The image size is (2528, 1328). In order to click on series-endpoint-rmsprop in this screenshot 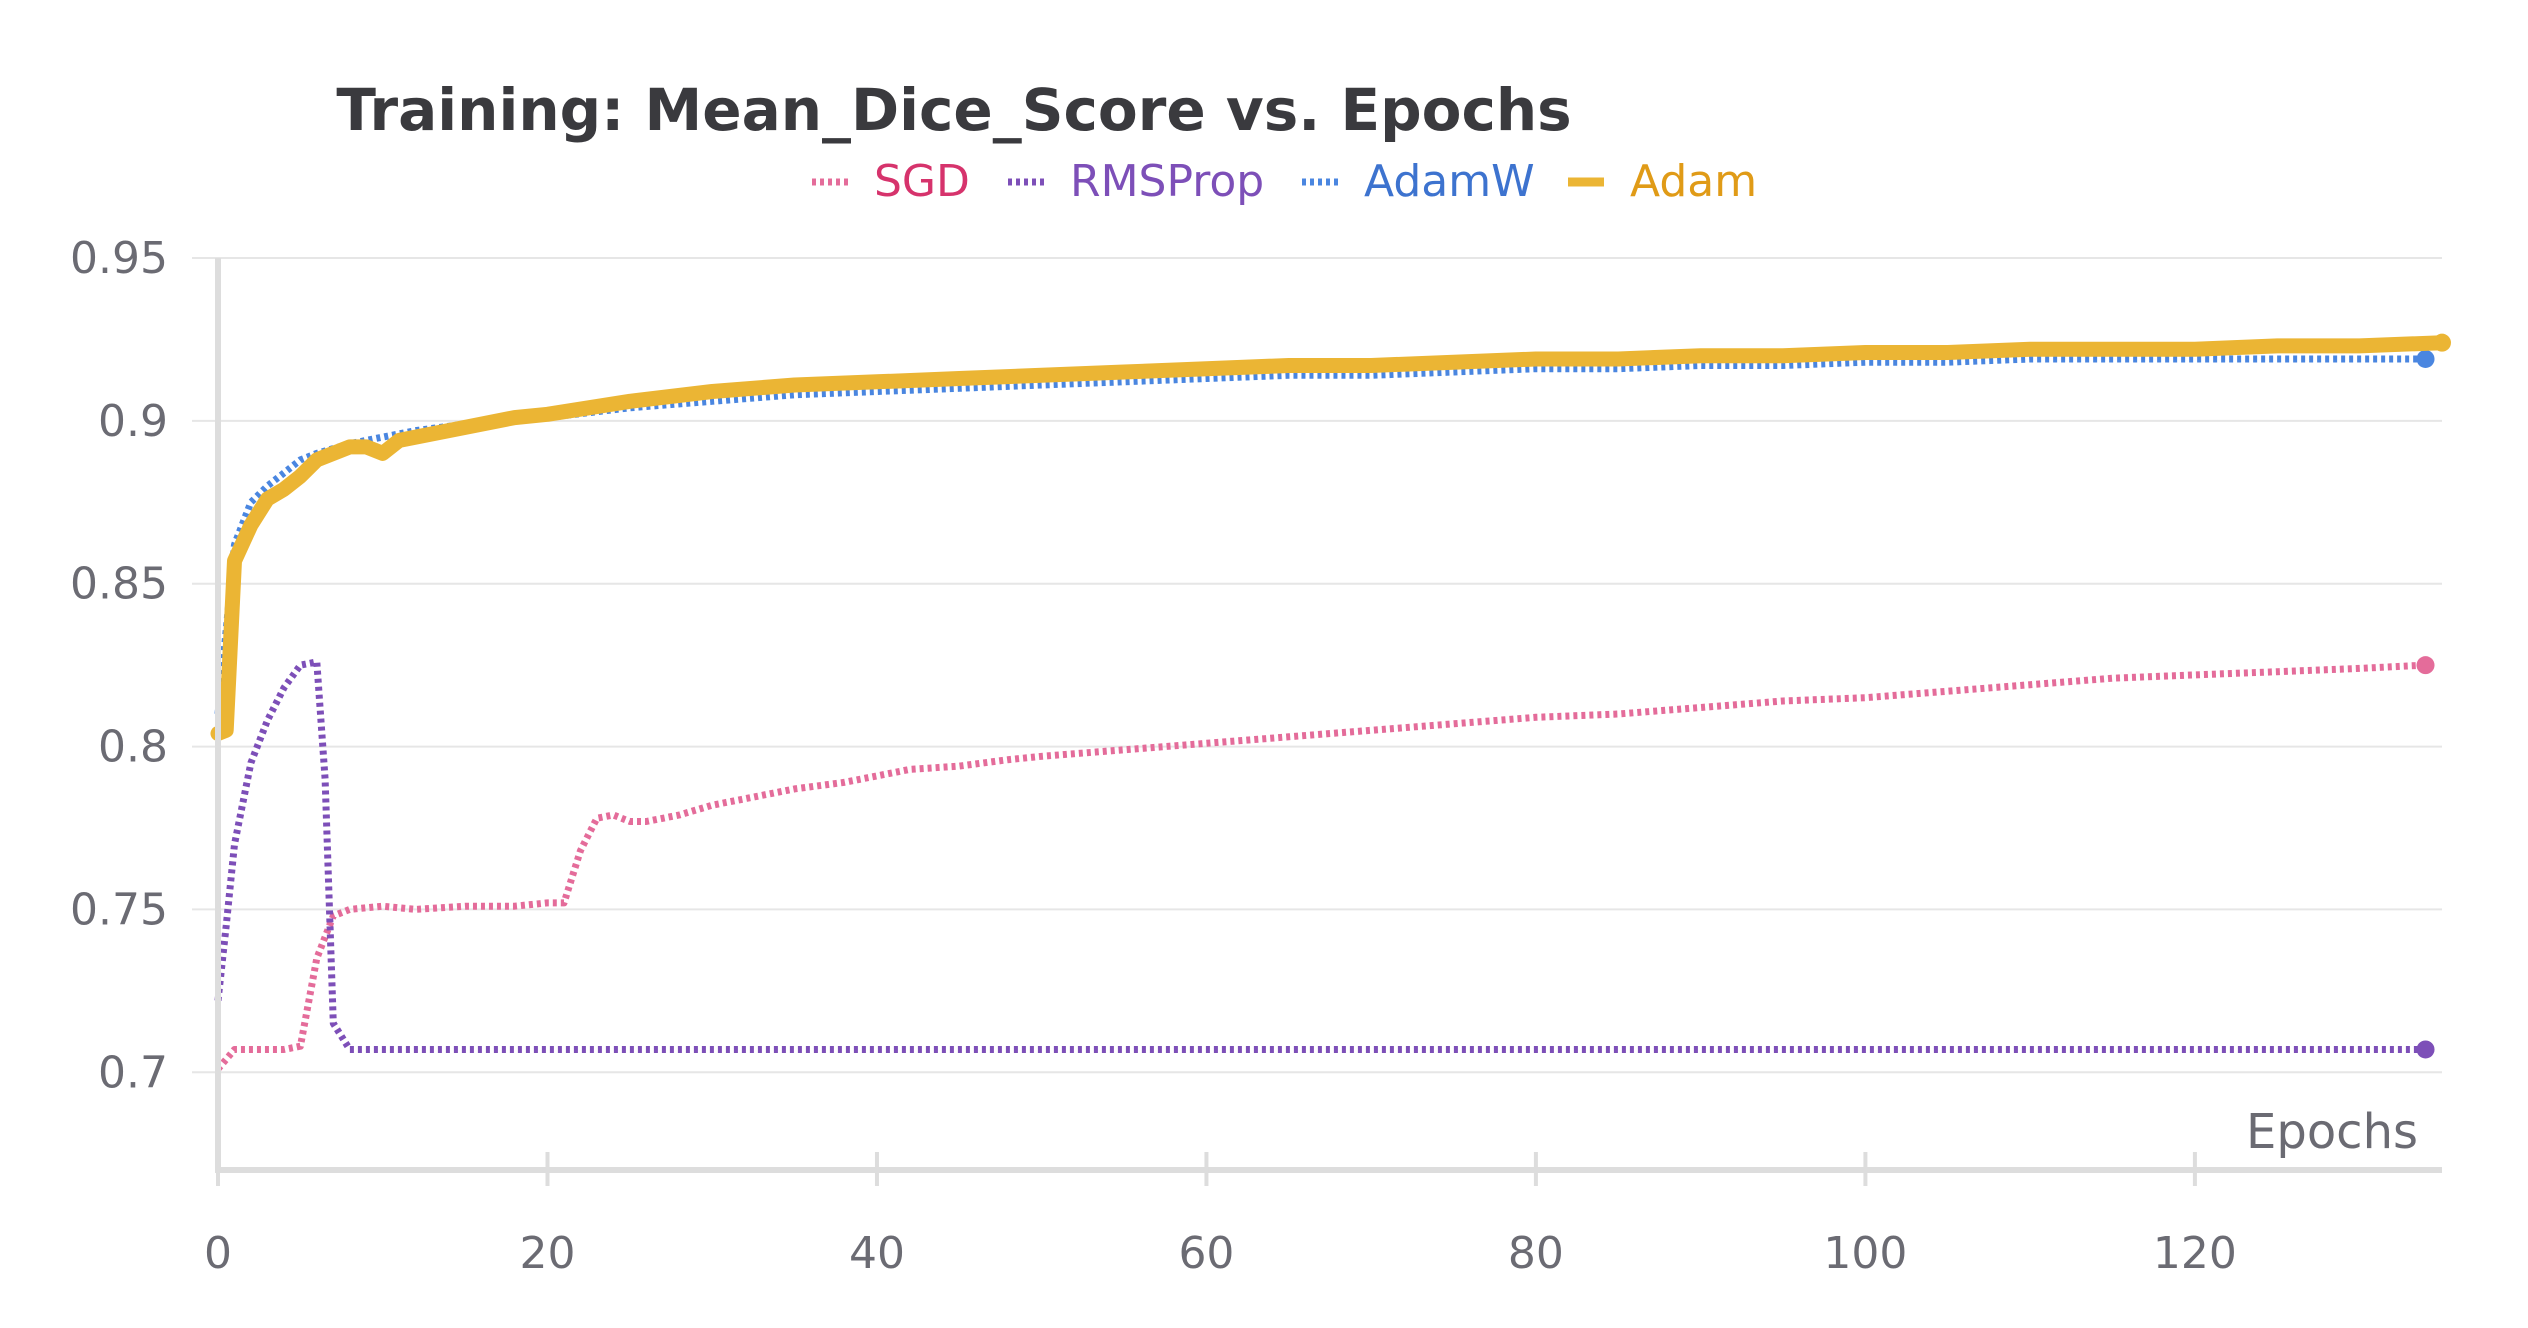, I will do `click(2425, 1049)`.